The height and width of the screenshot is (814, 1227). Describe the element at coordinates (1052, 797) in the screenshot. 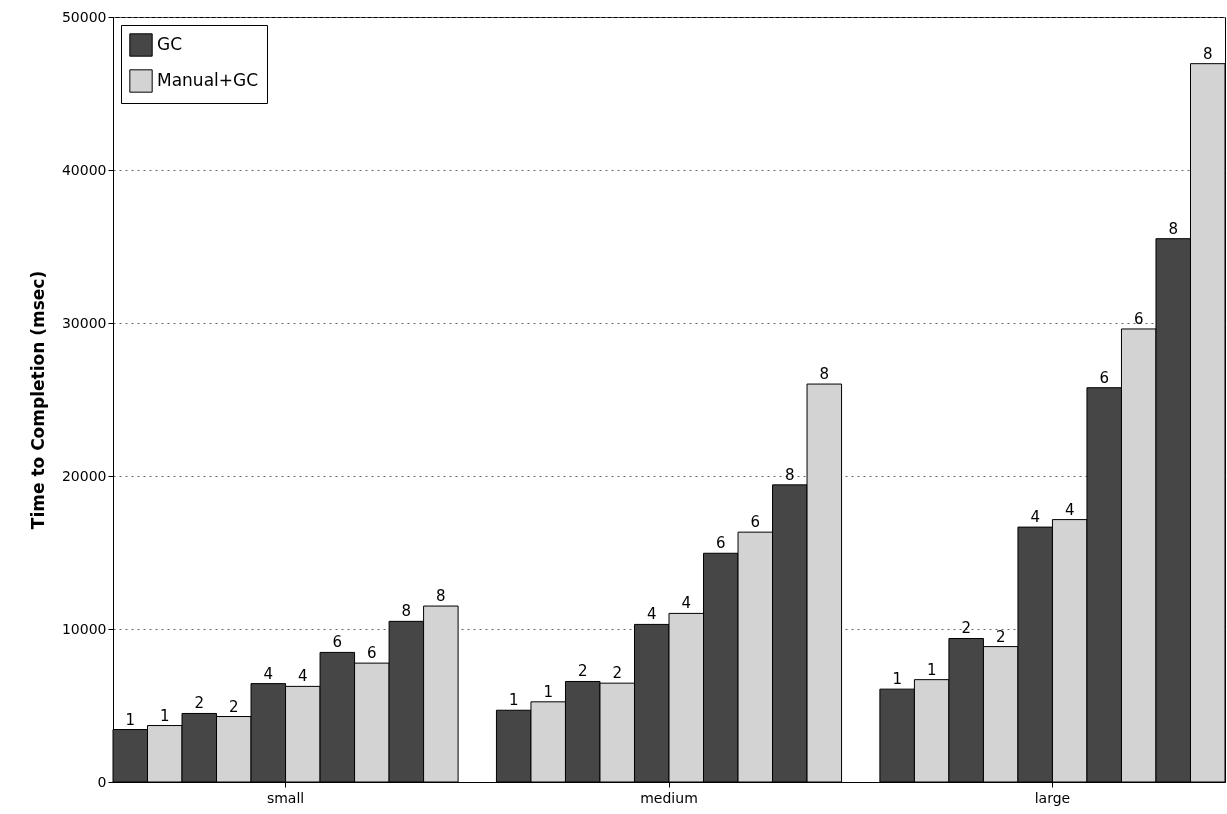

I see `x-tick-label: large` at that location.